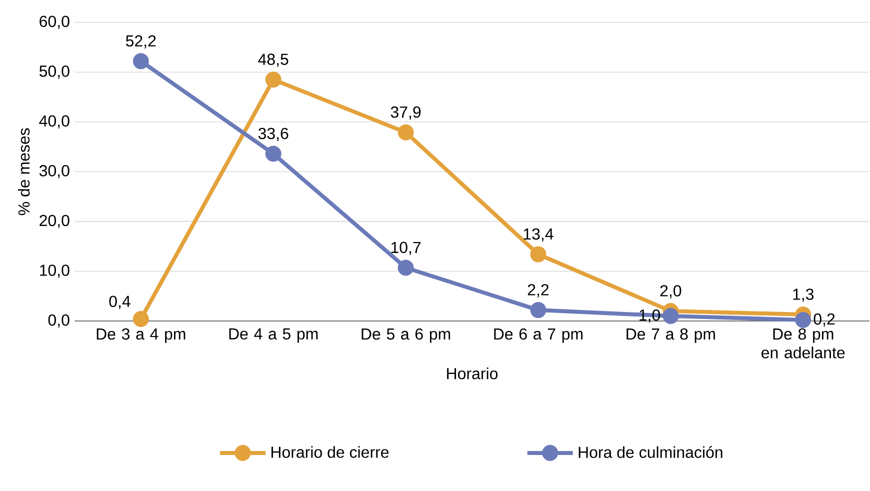 Image resolution: width=870 pixels, height=491 pixels. I want to click on x-tick-label: De 8 pm en adelante, so click(803, 343).